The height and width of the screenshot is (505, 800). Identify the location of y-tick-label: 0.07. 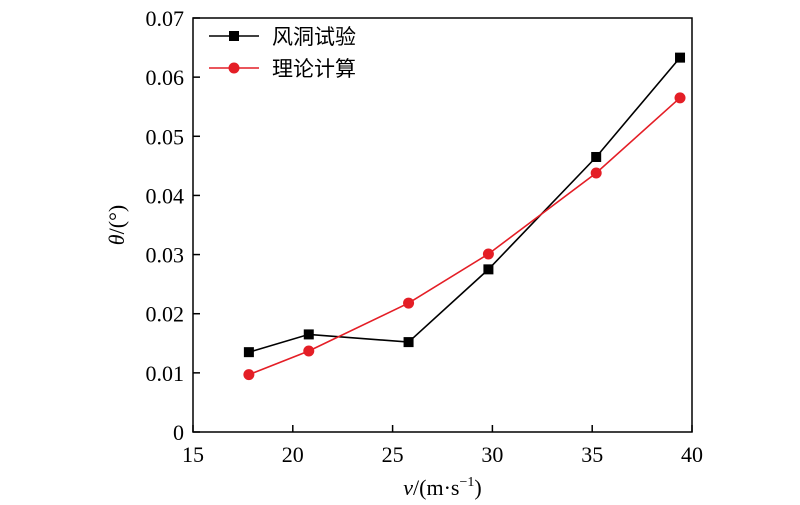
(165, 18).